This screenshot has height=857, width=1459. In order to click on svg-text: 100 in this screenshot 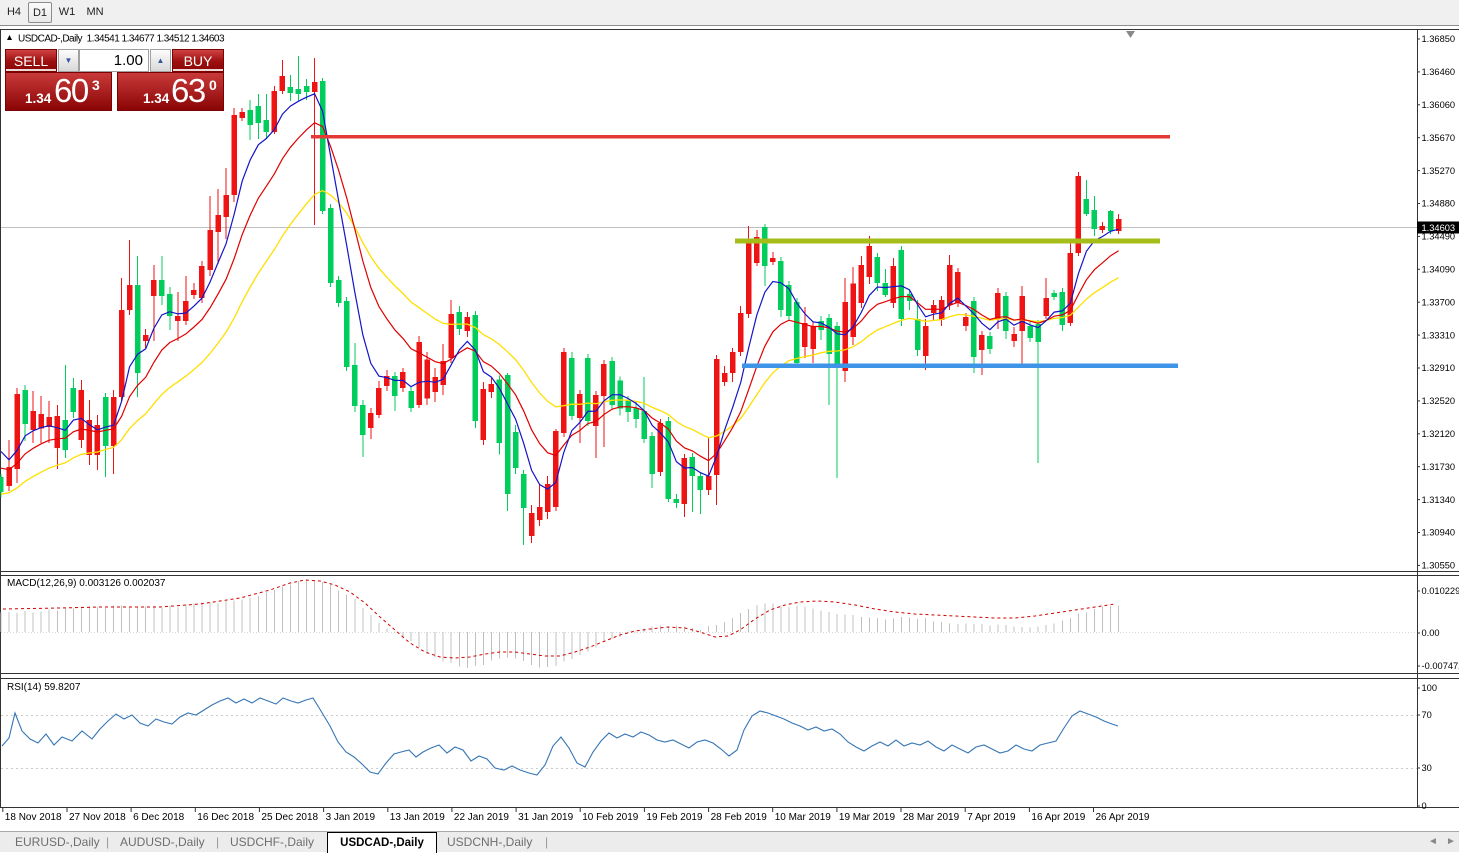, I will do `click(1430, 688)`.